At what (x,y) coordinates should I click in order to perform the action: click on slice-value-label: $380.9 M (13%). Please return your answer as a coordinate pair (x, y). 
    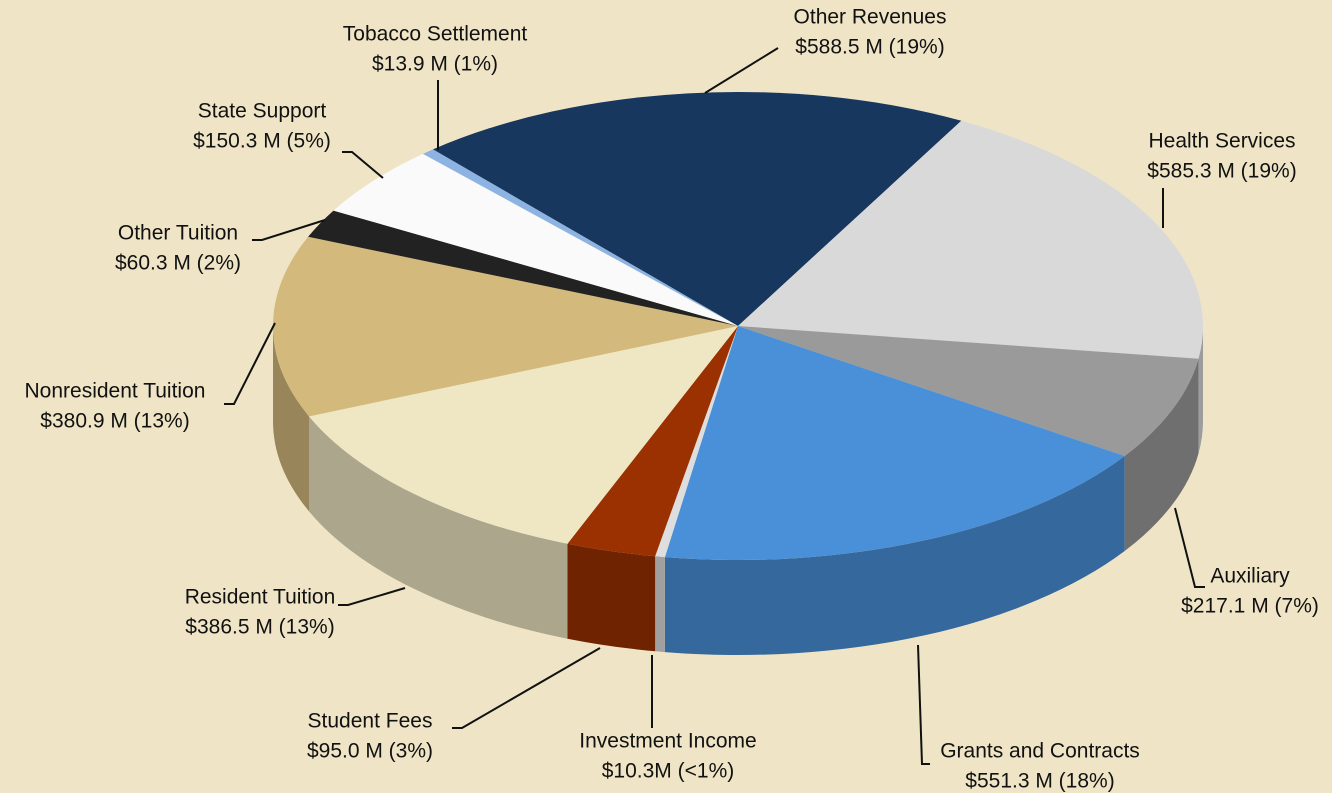
    Looking at the image, I should click on (114, 421).